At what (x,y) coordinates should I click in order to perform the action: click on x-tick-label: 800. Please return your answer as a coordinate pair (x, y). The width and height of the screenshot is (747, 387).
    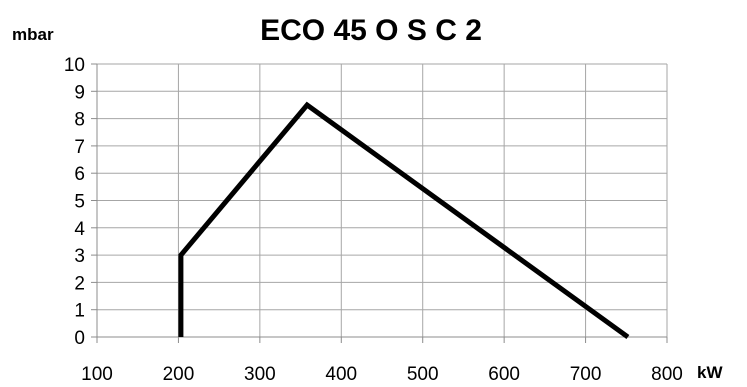
    Looking at the image, I should click on (667, 374).